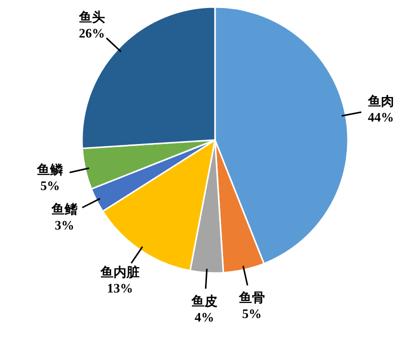  I want to click on slice-label: 鱼肉, so click(380, 102).